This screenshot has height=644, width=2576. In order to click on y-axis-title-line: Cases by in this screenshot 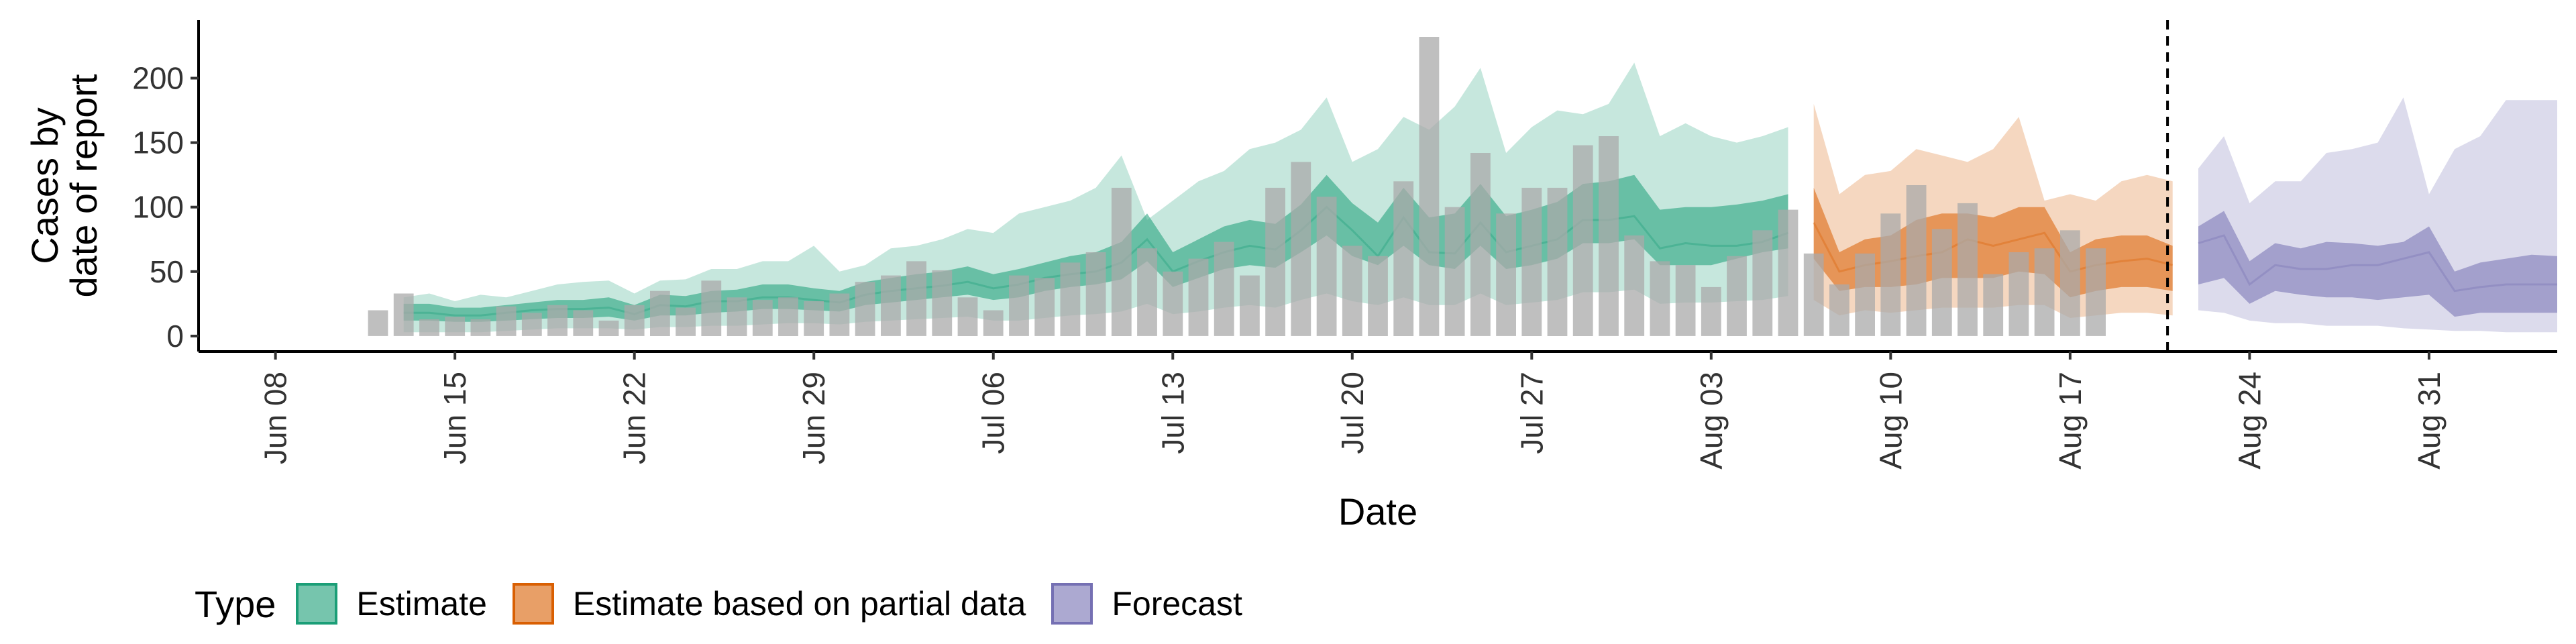, I will do `click(44, 185)`.